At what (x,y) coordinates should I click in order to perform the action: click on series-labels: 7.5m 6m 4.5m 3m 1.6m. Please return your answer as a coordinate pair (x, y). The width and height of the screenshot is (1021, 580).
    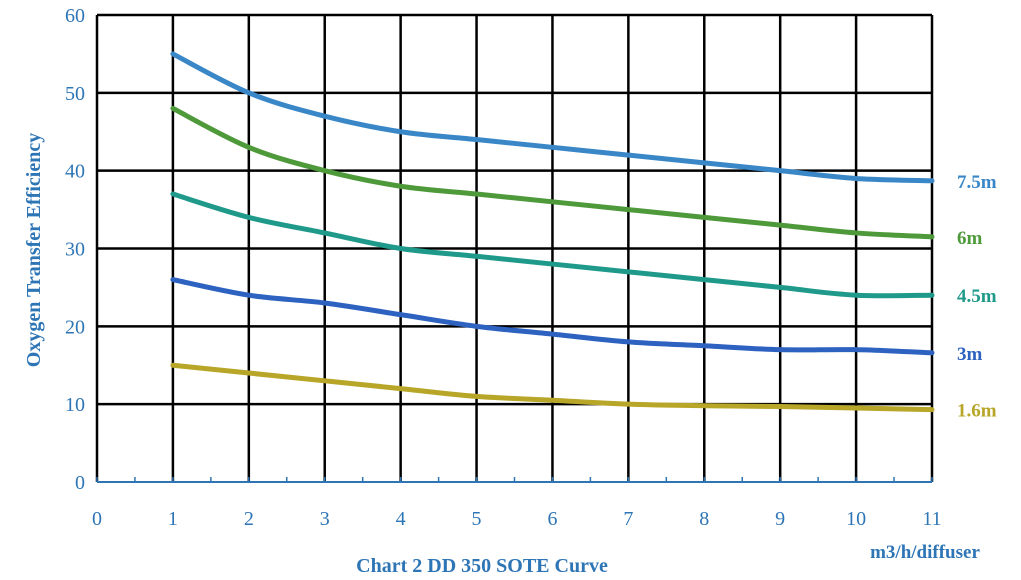
    Looking at the image, I should click on (977, 297).